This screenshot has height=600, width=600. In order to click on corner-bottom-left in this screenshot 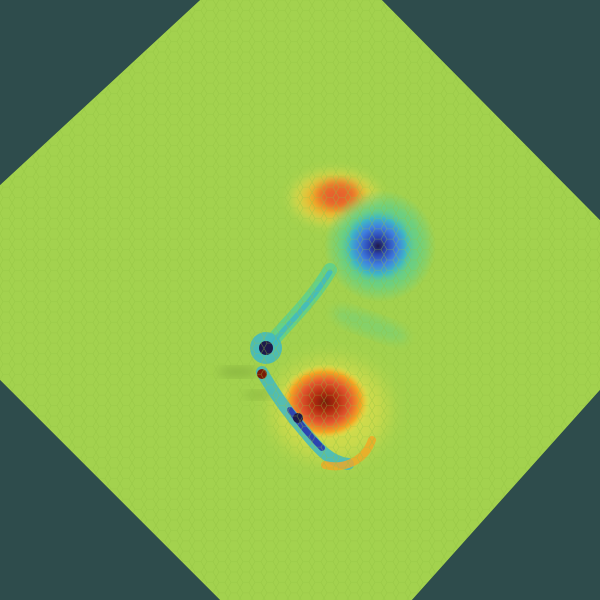, I will do `click(110, 490)`.